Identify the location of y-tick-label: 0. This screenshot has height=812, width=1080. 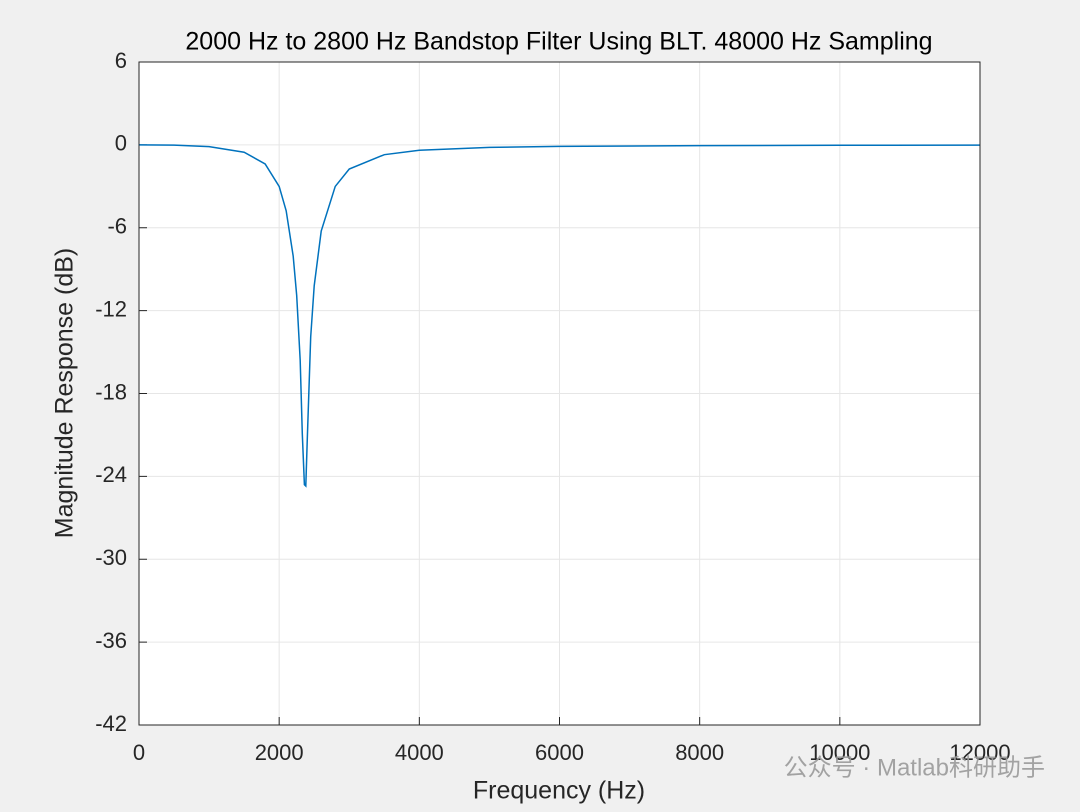
(121, 143).